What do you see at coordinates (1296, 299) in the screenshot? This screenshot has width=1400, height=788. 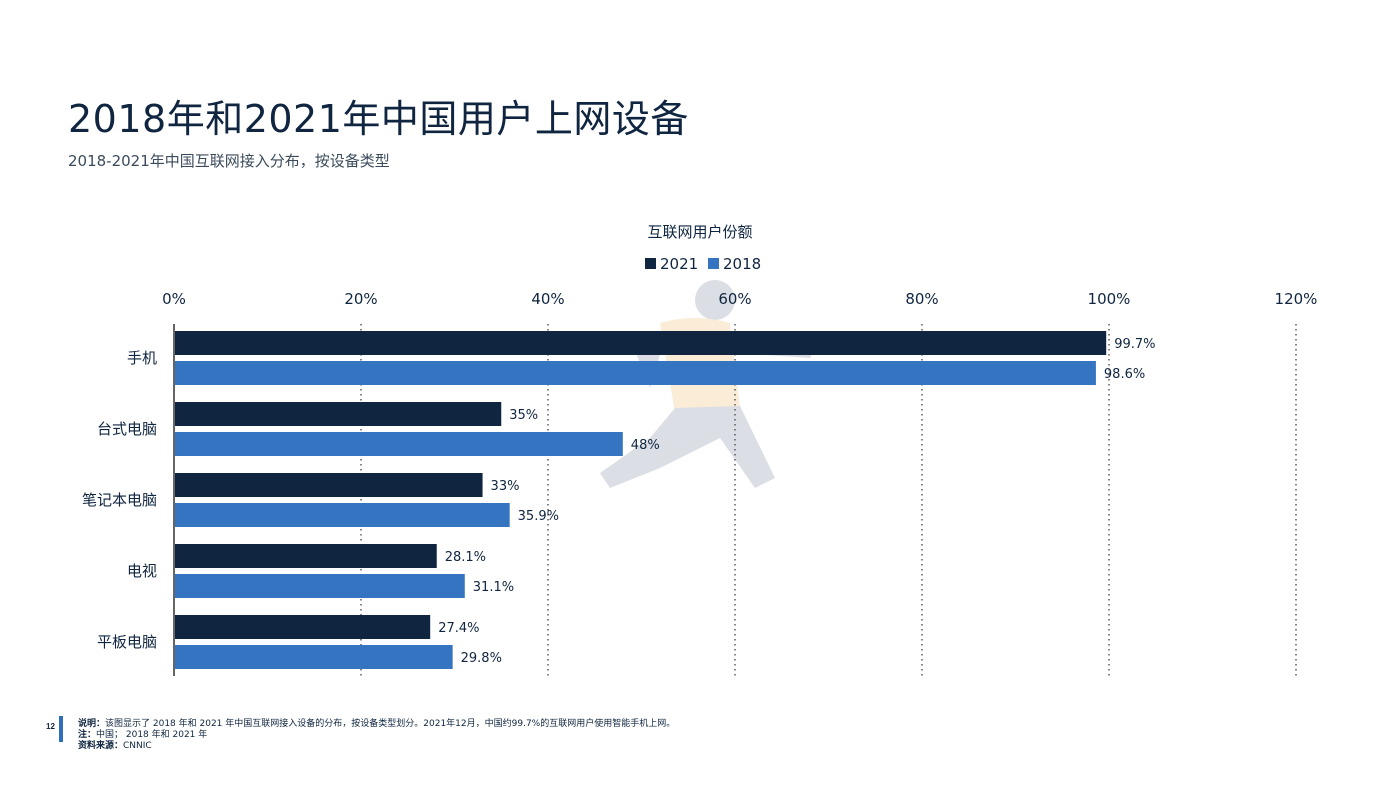 I see `x-tick-label: 120%` at bounding box center [1296, 299].